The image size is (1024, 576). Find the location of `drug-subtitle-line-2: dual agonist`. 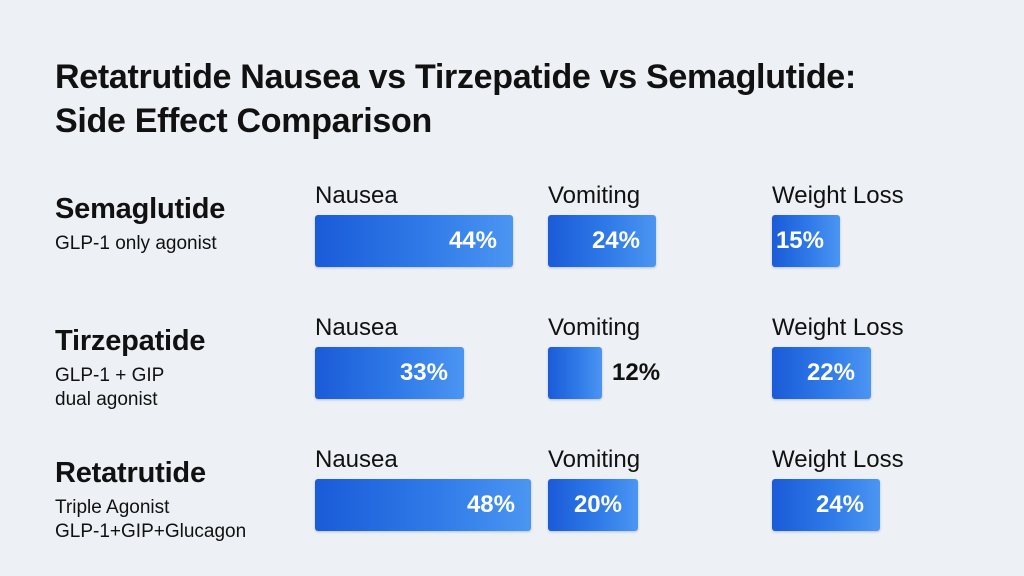

drug-subtitle-line-2: dual agonist is located at coordinates (106, 399).